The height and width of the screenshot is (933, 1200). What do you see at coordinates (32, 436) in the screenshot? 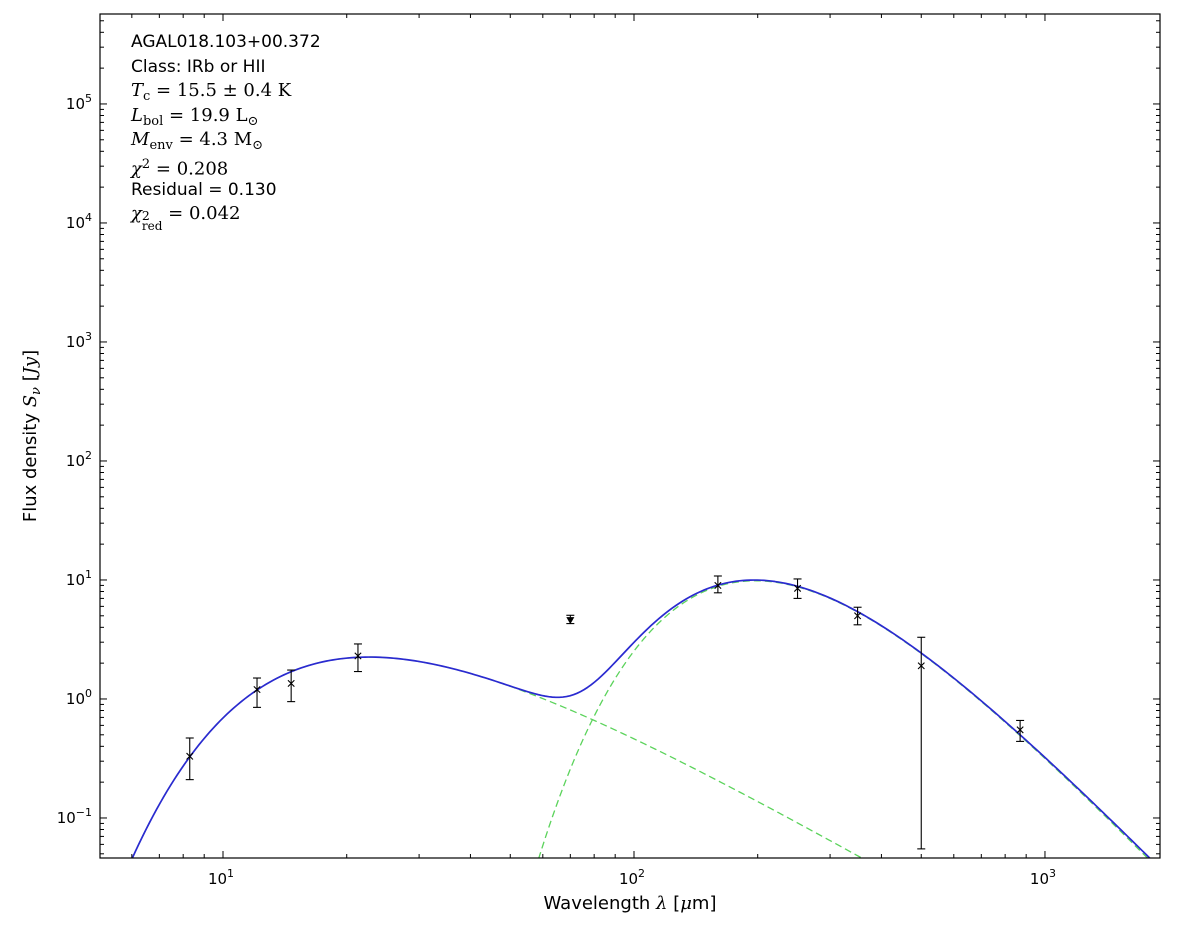
I see `y-axis-label: Flux density Sν [Jy]` at bounding box center [32, 436].